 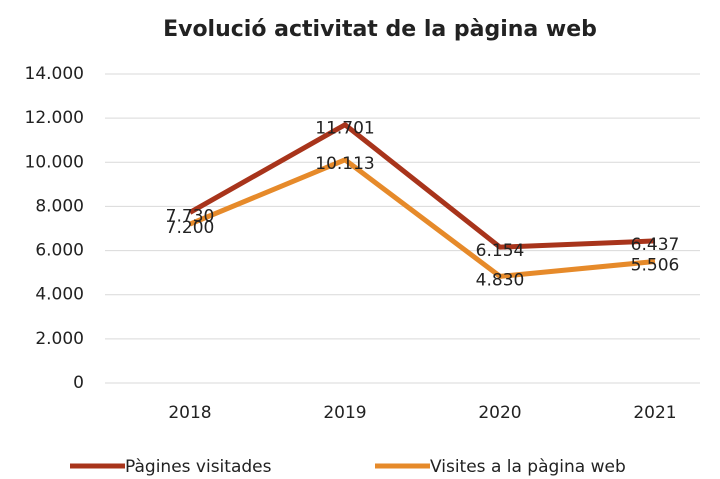 What do you see at coordinates (54, 162) in the screenshot?
I see `y-tick-label: 10.000` at bounding box center [54, 162].